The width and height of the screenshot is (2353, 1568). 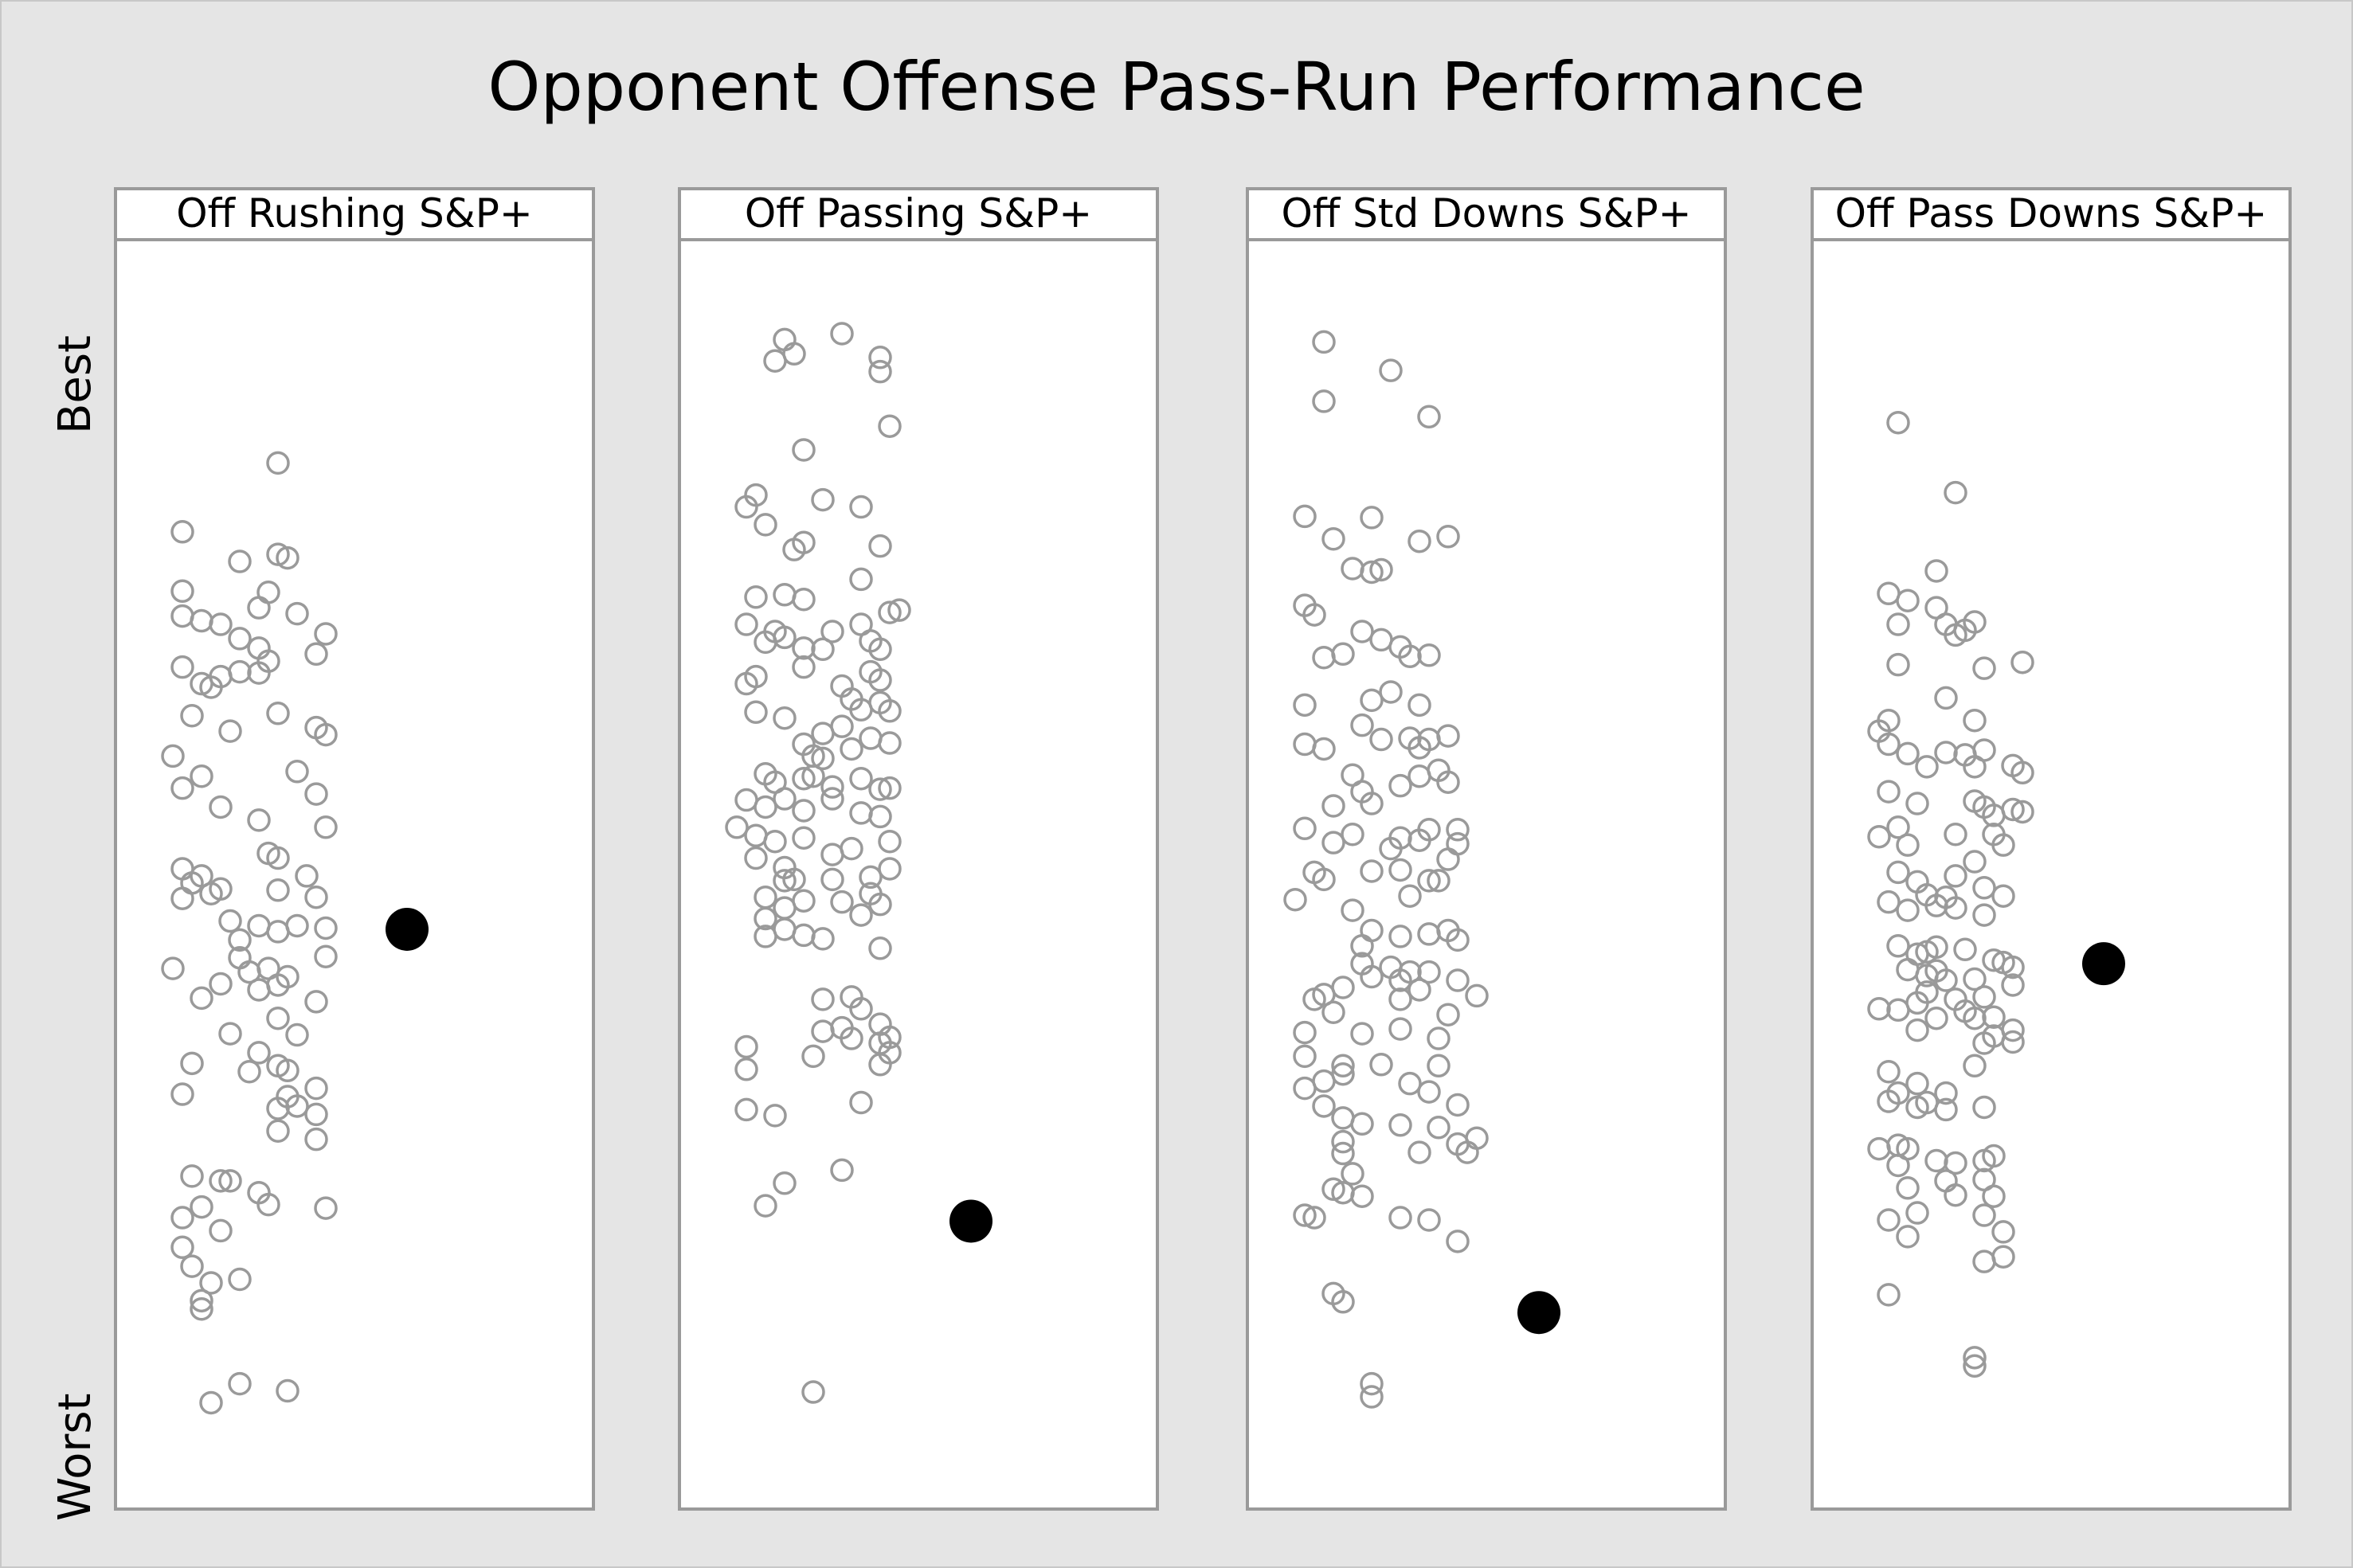 I want to click on panel-title: Off Passing S&P+, so click(x=918, y=213).